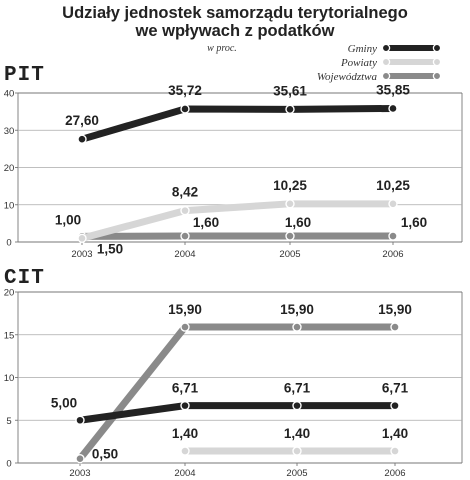  Describe the element at coordinates (362, 49) in the screenshot. I see `legend-label-0: Gminy` at that location.